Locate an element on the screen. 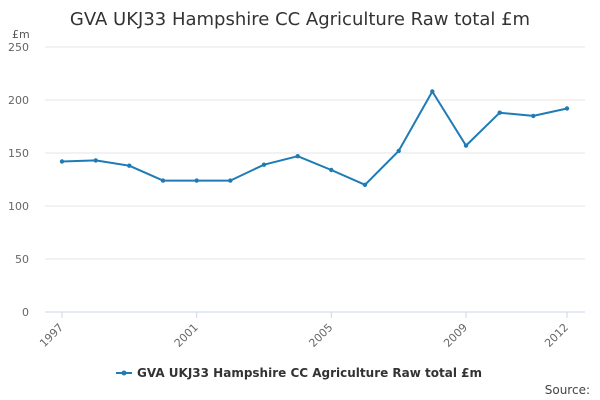  x-tick-label: 2009 is located at coordinates (455, 335).